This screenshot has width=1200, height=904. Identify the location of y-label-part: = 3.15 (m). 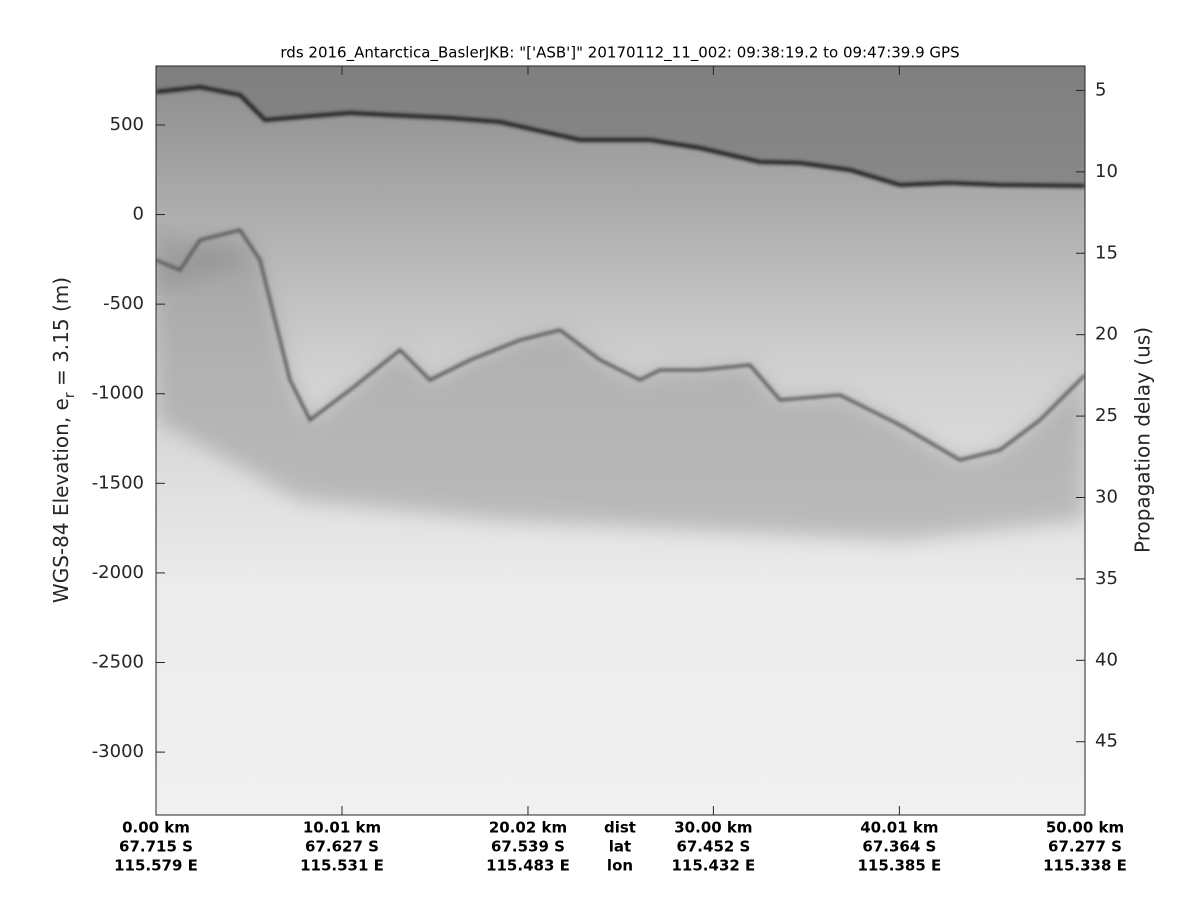
(61, 334).